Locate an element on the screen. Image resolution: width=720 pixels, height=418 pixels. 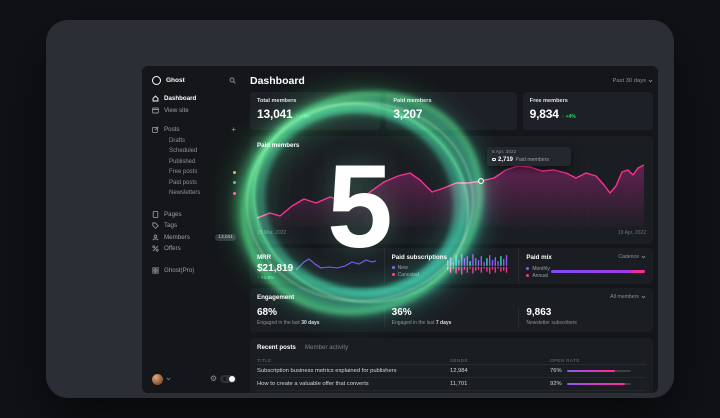
mrr-section: MRR $21,819 ↑ +3.8% is located at coordinates (317, 266).